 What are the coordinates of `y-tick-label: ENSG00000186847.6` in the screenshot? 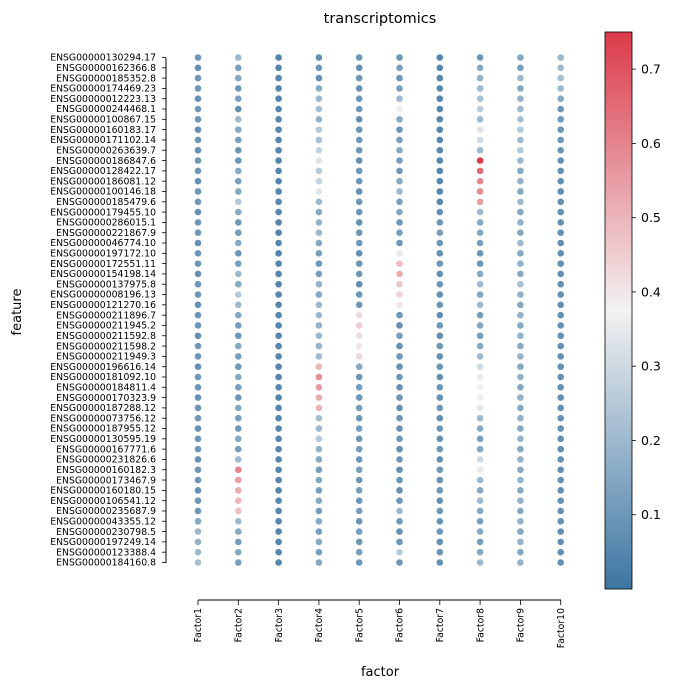 It's located at (106, 161).